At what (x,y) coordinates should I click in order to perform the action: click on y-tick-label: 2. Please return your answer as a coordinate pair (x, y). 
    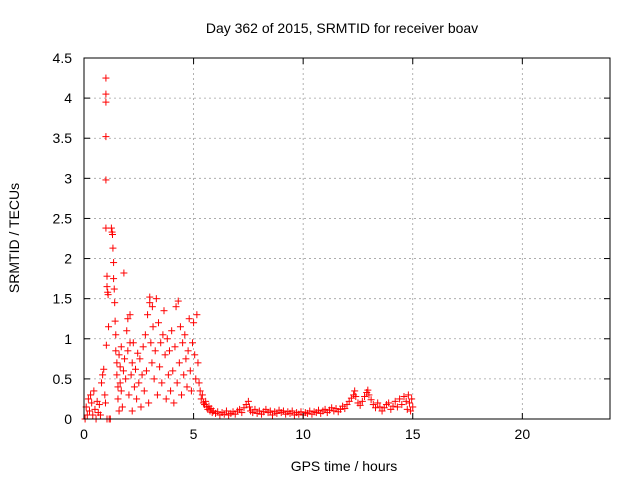
    Looking at the image, I should click on (68, 259).